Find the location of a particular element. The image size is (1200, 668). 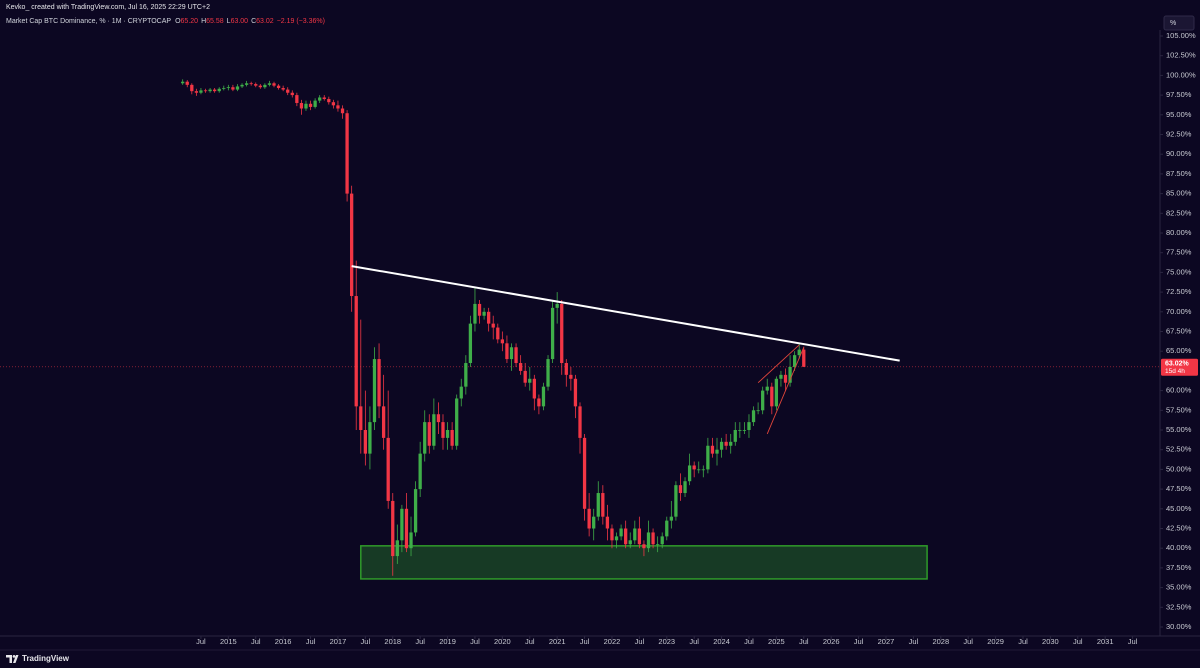

y-tick-label: 45.00% is located at coordinates (1179, 508).